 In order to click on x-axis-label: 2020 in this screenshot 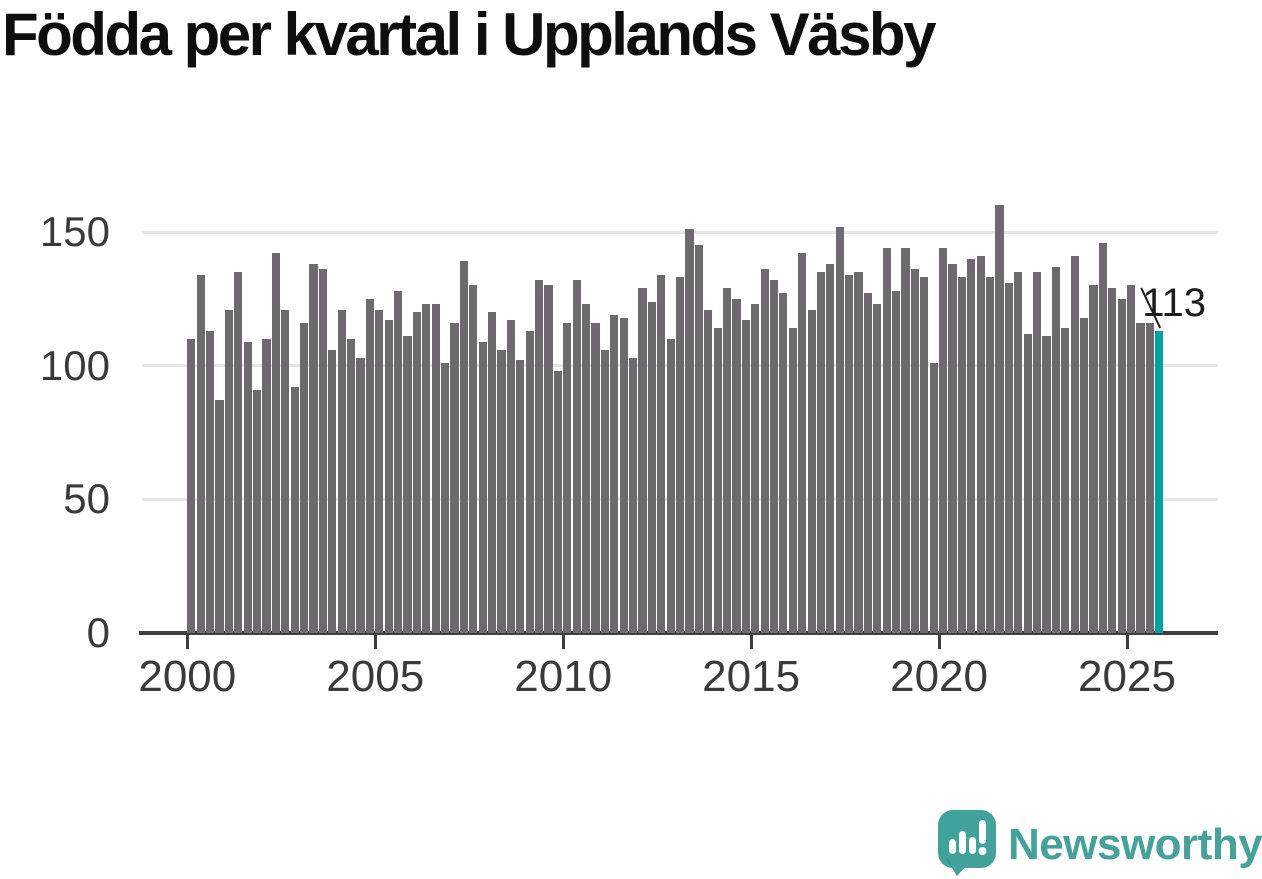, I will do `click(939, 676)`.